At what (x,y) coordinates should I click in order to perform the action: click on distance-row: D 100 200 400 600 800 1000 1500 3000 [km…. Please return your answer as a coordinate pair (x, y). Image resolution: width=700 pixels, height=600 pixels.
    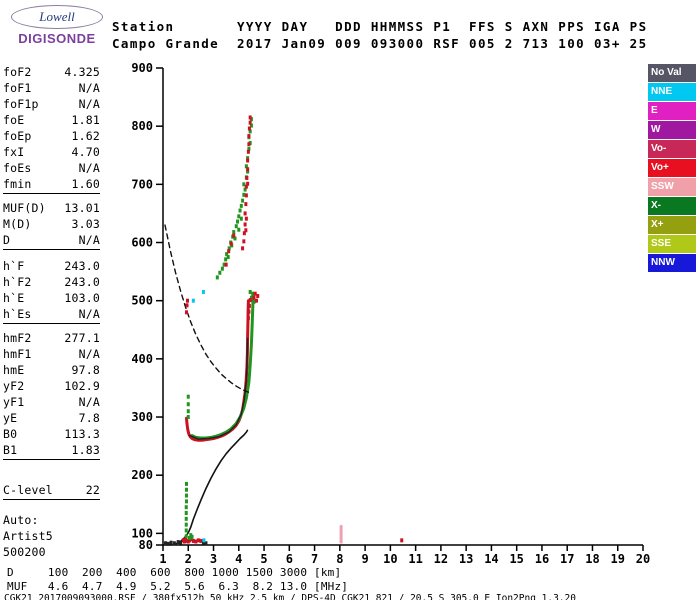
    Looking at the image, I should click on (174, 572).